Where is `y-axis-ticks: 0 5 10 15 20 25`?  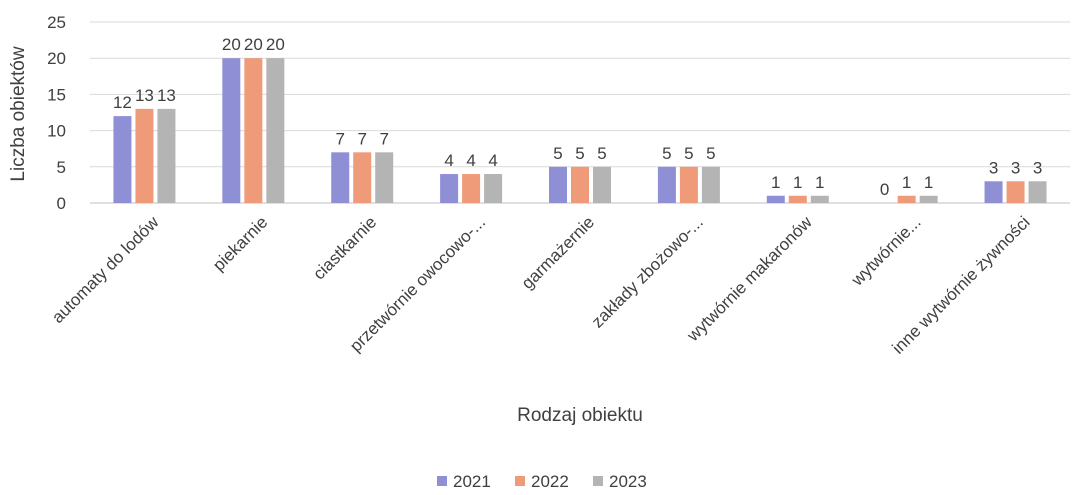 y-axis-ticks: 0 5 10 15 20 25 is located at coordinates (56, 113).